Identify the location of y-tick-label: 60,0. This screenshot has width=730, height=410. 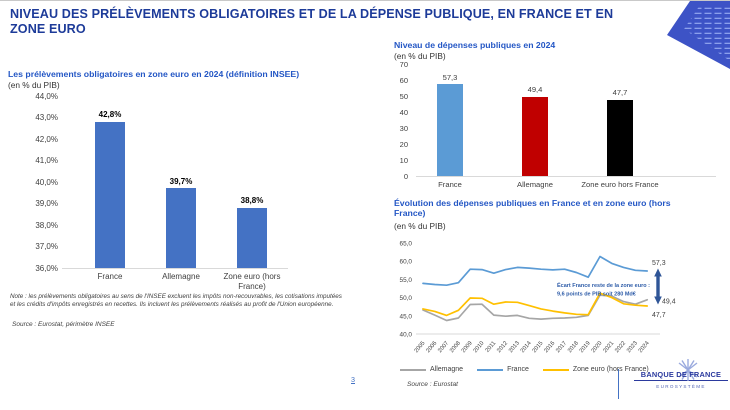
(406, 262).